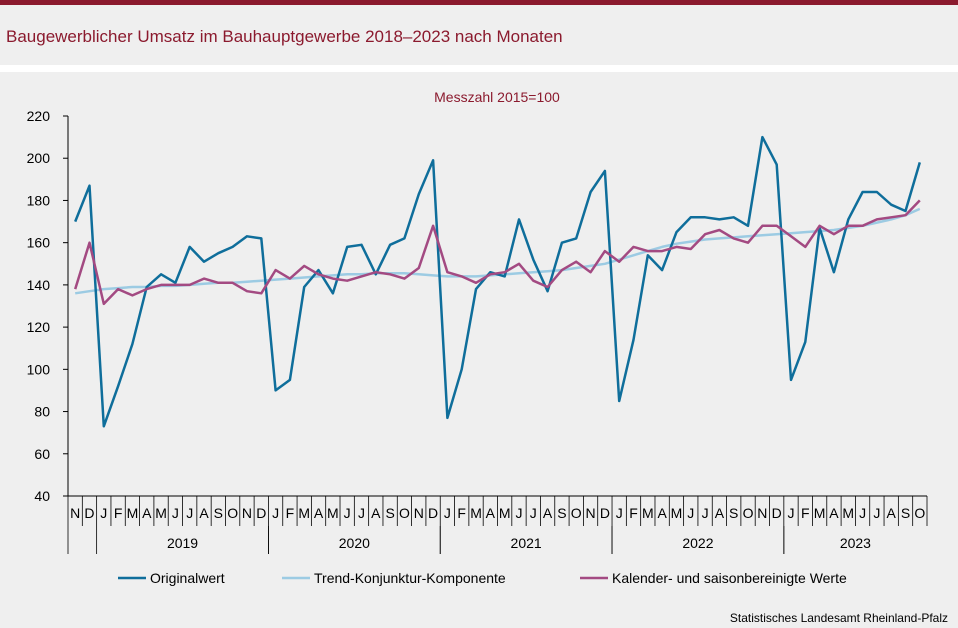  I want to click on chart-subtitle: Messzahl 2015=100, so click(497, 97).